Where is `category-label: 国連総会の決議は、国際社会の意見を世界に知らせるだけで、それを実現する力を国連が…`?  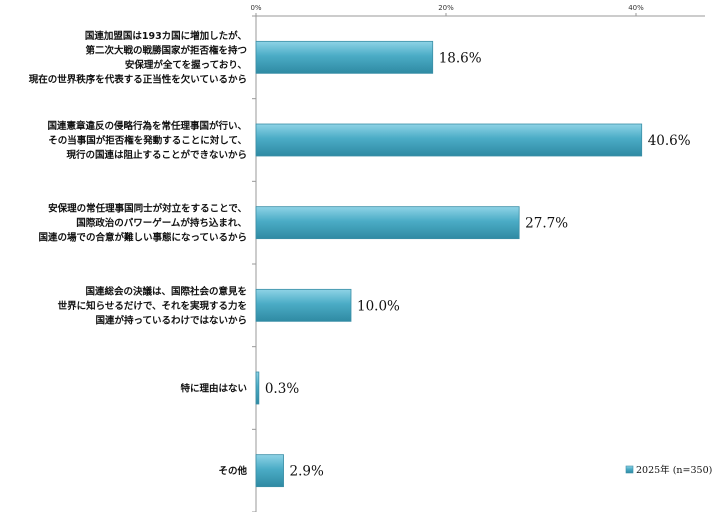
category-label: 国連総会の決議は、国際社会の意見を世界に知らせるだけで、それを実現する力を国連が… is located at coordinates (152, 305).